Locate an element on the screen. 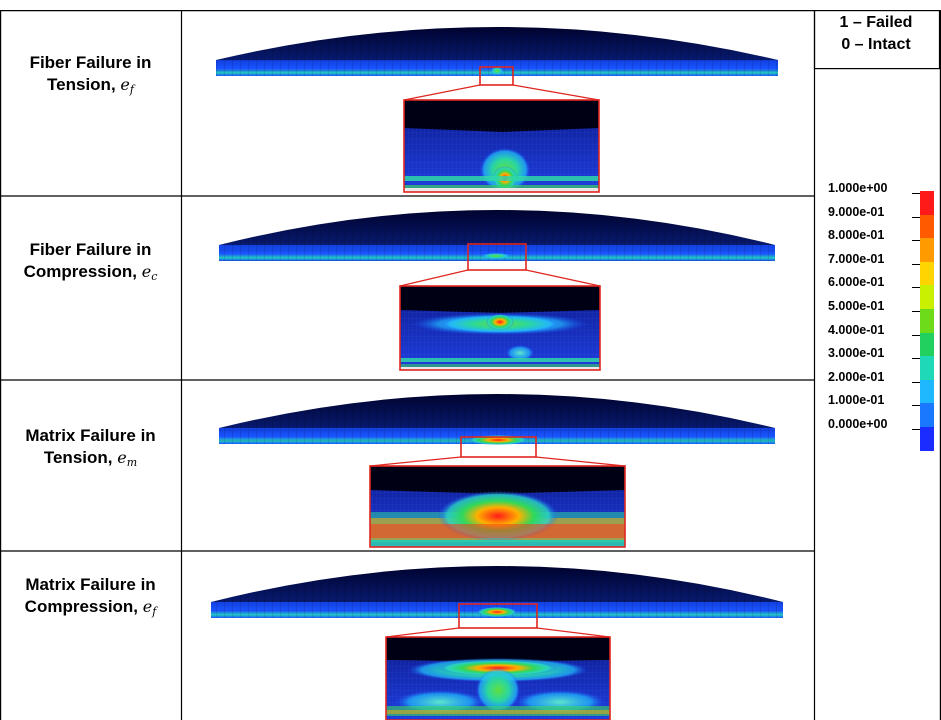 This screenshot has width=941, height=720. legend-label: 6.000e-01 is located at coordinates (856, 282).